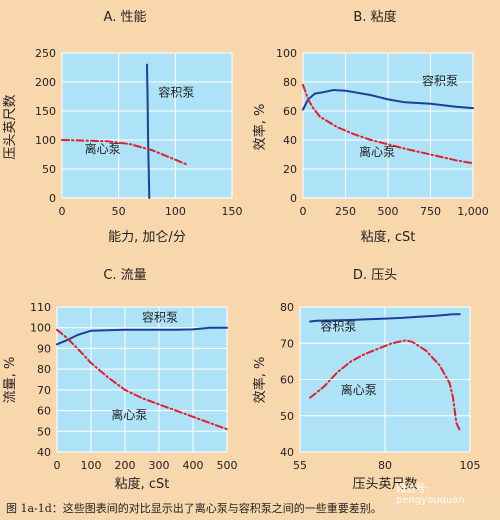 The image size is (500, 520). What do you see at coordinates (290, 169) in the screenshot?
I see `y-tick-label: 20` at bounding box center [290, 169].